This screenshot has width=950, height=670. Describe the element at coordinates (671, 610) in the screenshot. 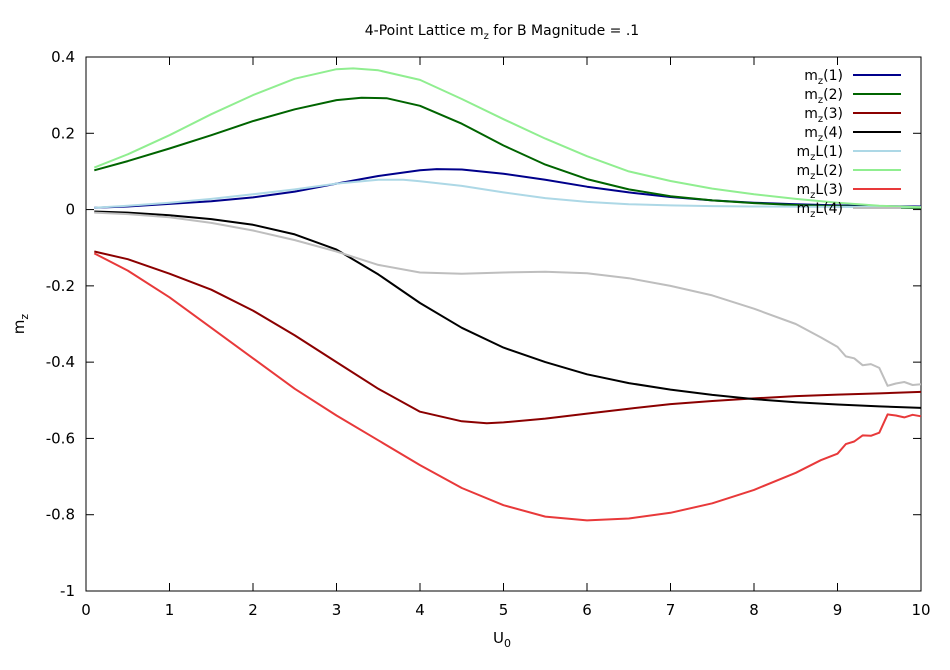

I see `x-tick-label: 7` at that location.